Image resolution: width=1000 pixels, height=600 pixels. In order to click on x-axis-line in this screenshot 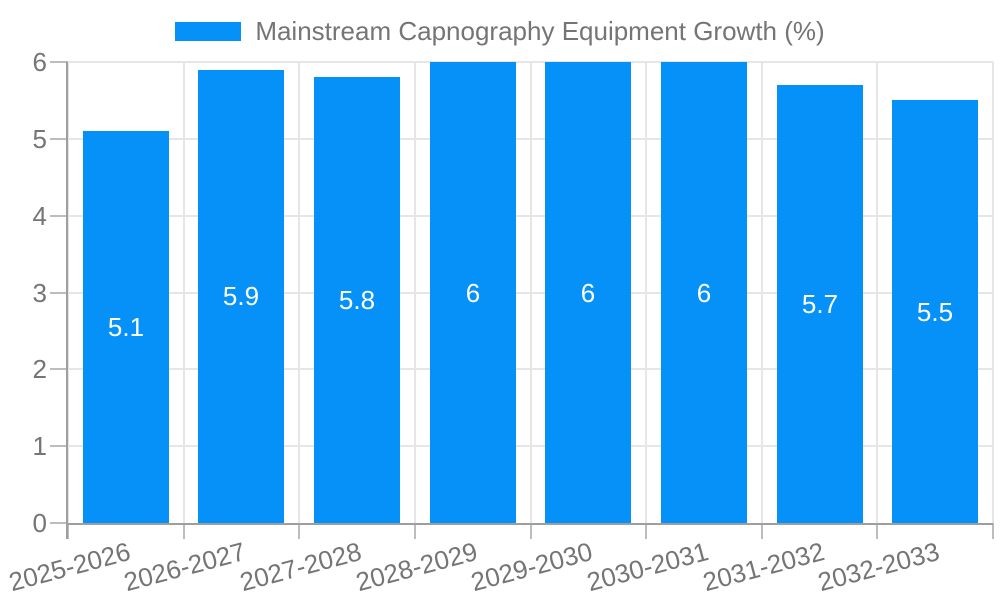, I will do `click(529, 524)`.